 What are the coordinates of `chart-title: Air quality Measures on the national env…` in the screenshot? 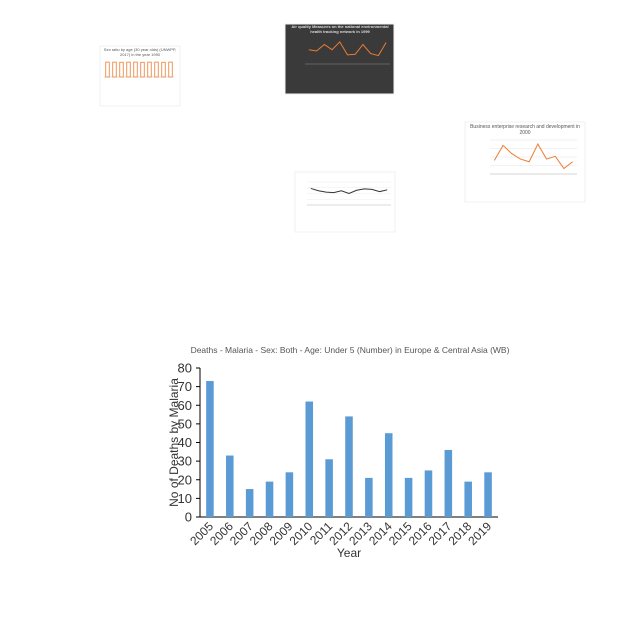 It's located at (340, 29).